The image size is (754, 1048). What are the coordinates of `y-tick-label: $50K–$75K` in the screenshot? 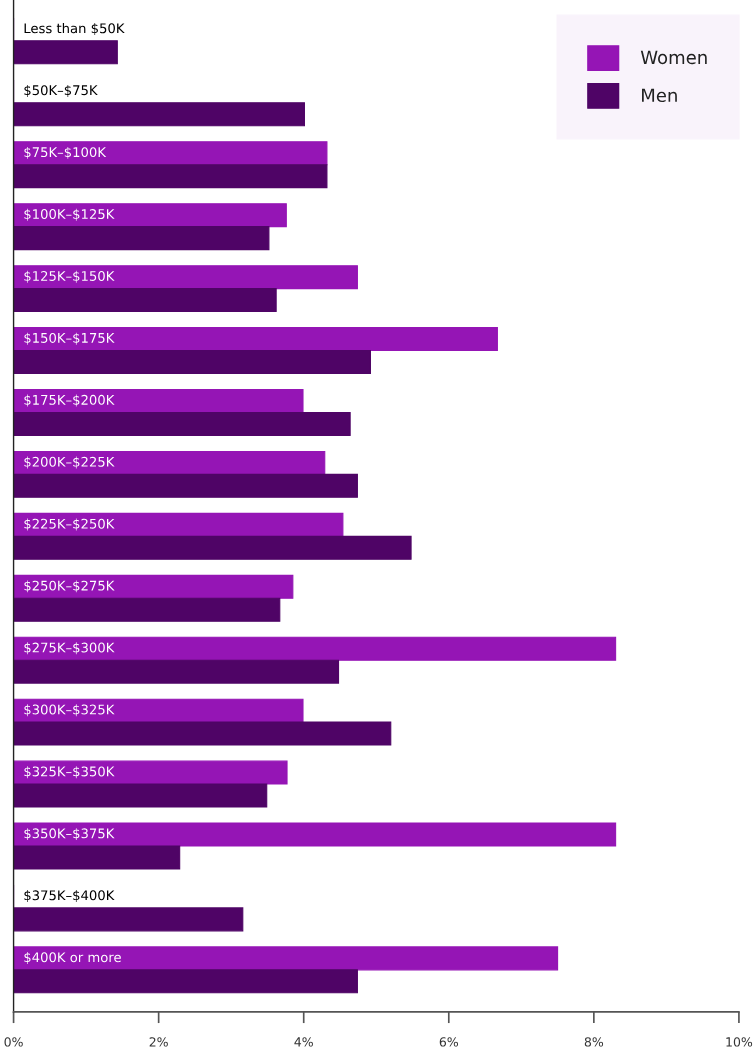 It's located at (61, 90).